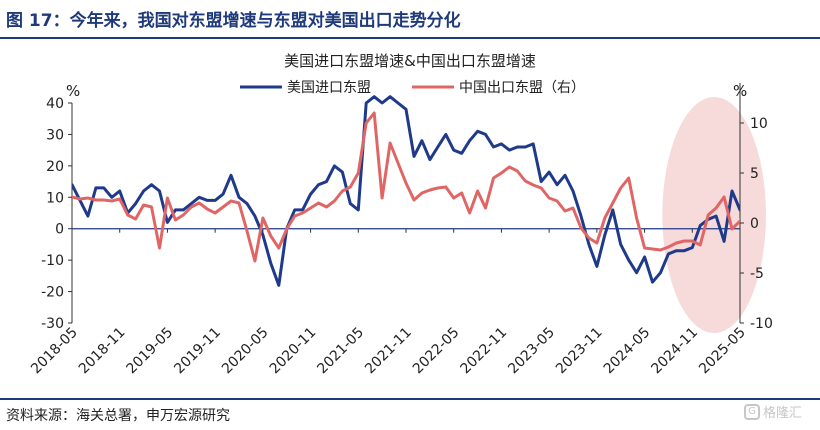 This screenshot has height=430, width=820. What do you see at coordinates (412, 88) in the screenshot?
I see `legend: 美国进口东盟 中国出口东盟（右）` at bounding box center [412, 88].